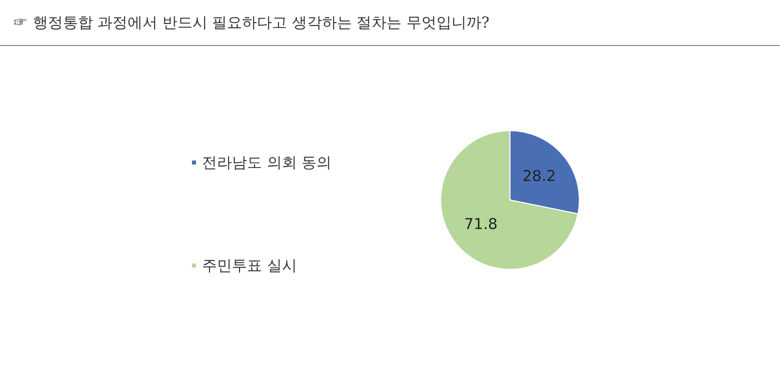 The width and height of the screenshot is (780, 375). I want to click on data-label: 71.8, so click(481, 223).